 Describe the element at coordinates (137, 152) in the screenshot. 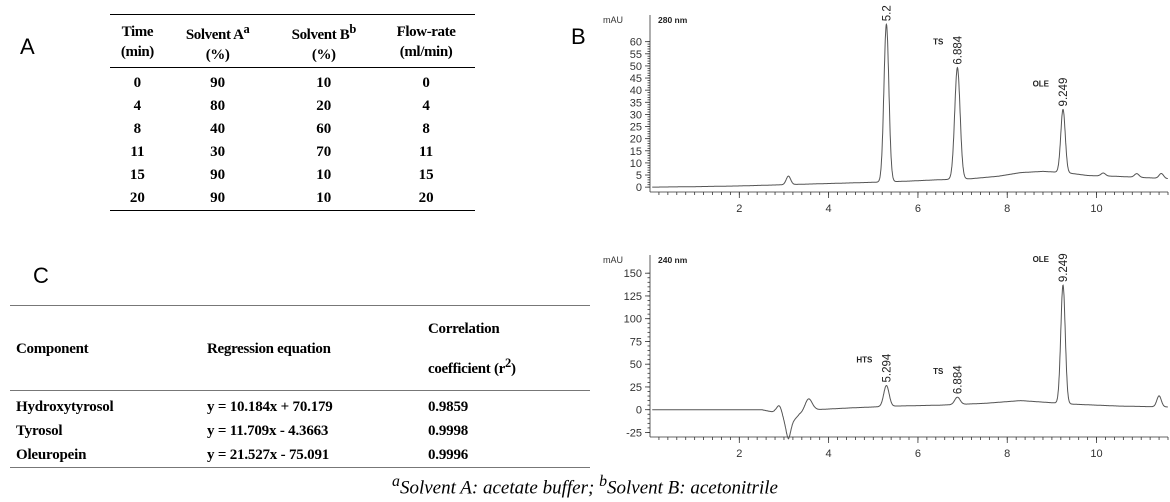

I see `cell-time: 11` at that location.